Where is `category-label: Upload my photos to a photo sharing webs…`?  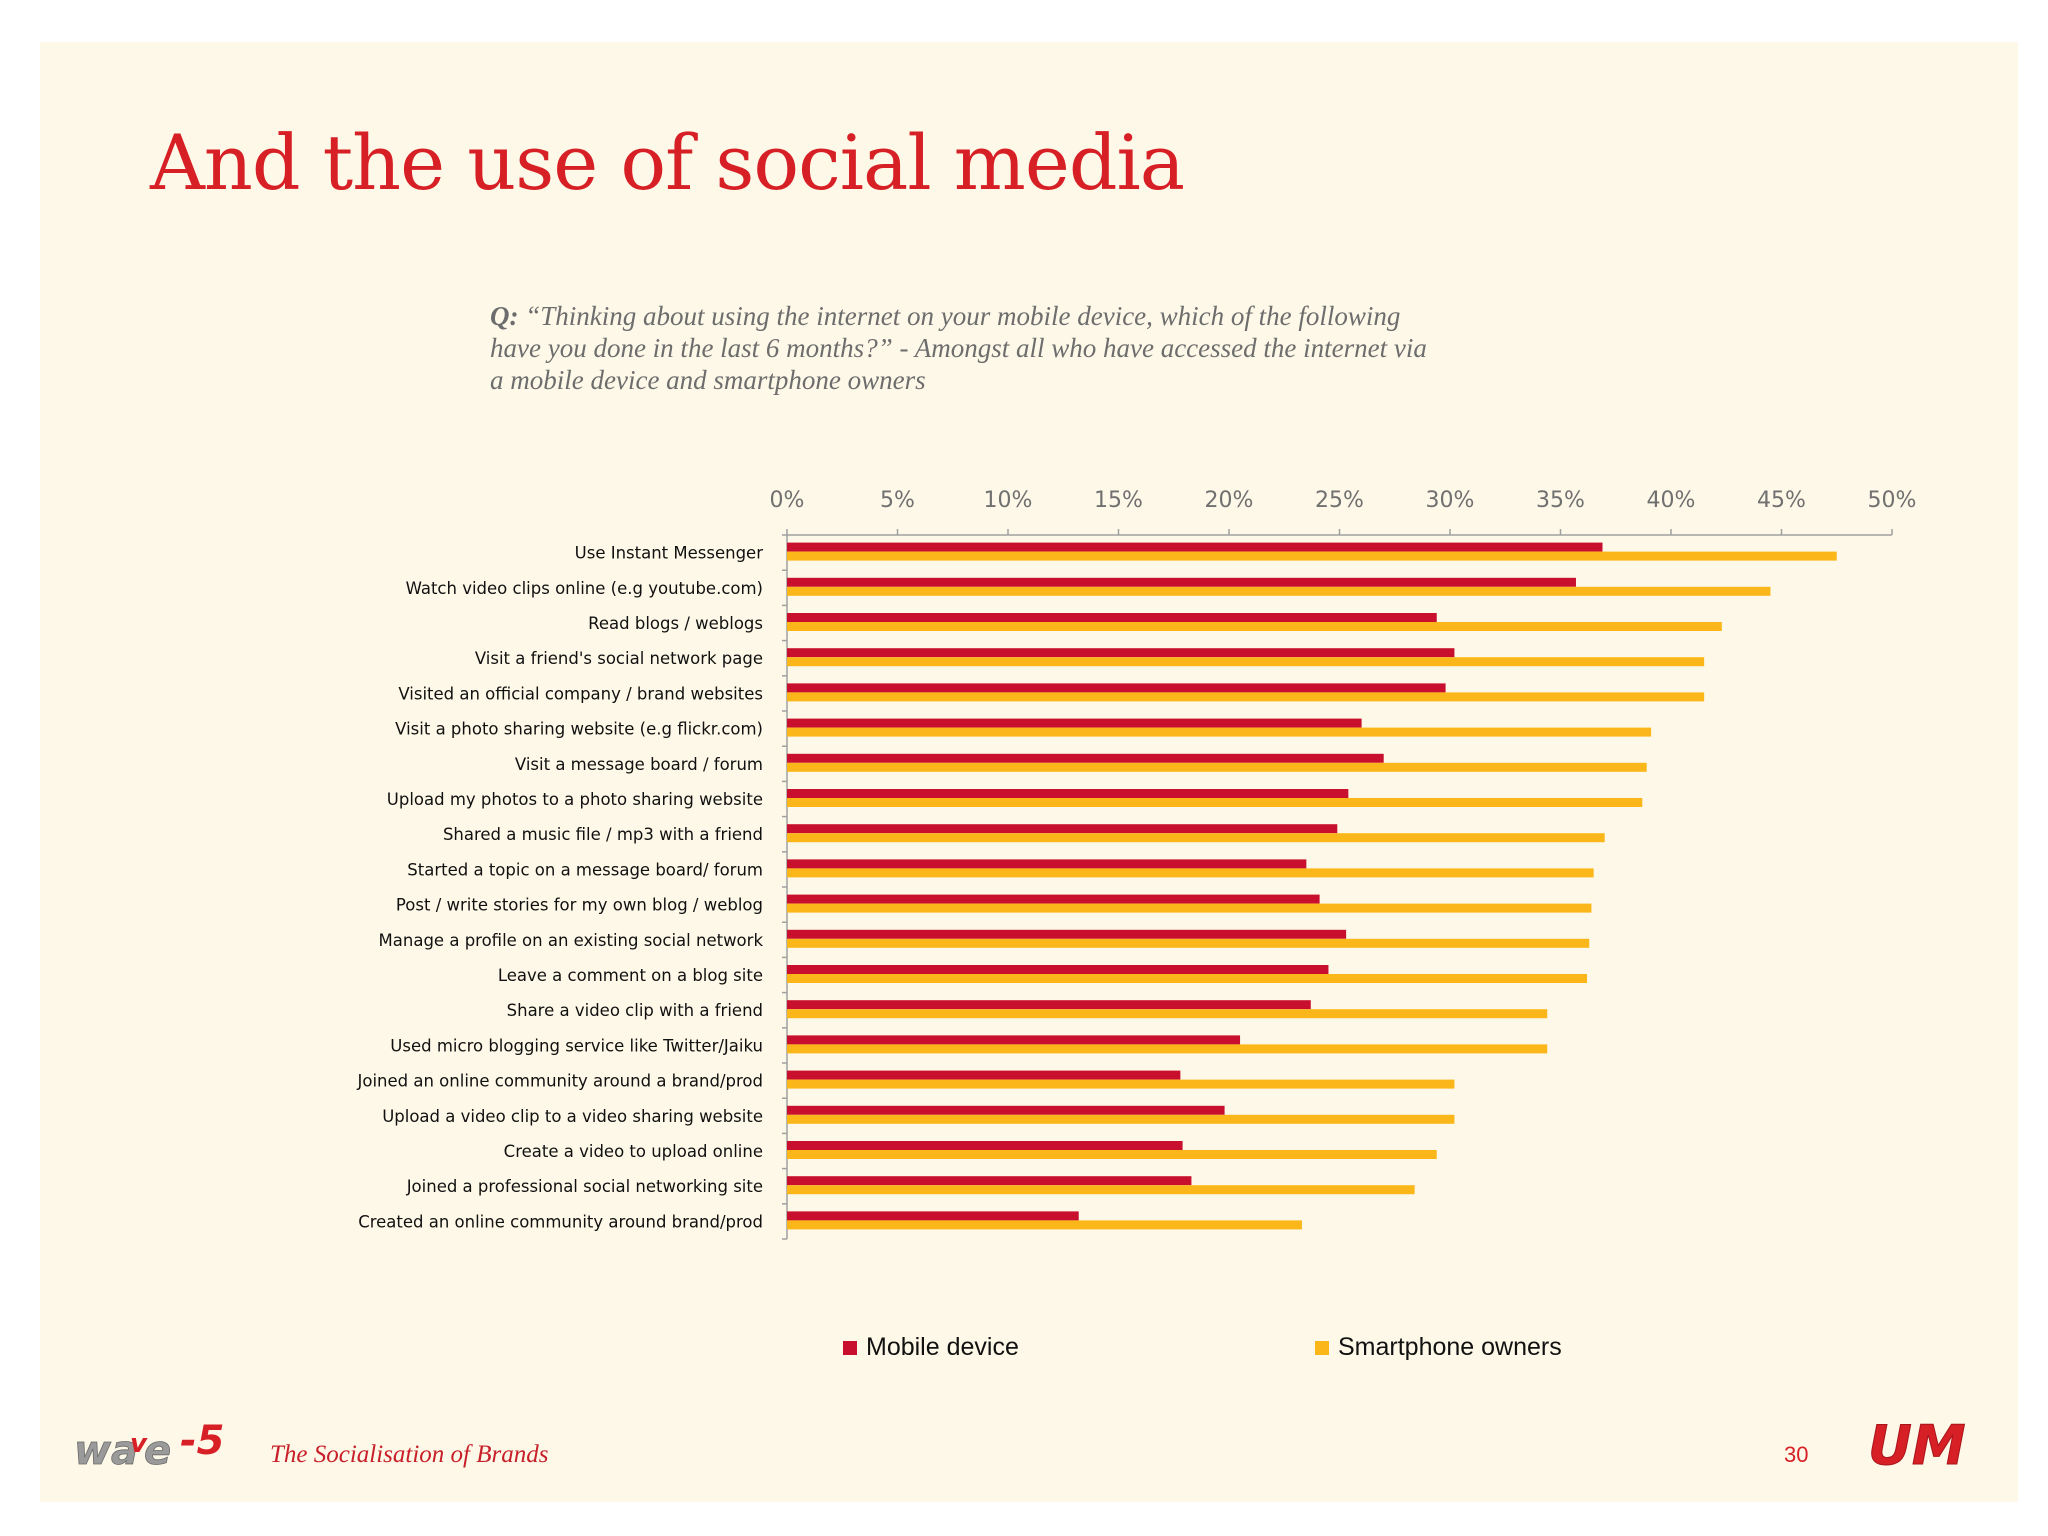 category-label: Upload my photos to a photo sharing webs… is located at coordinates (575, 799).